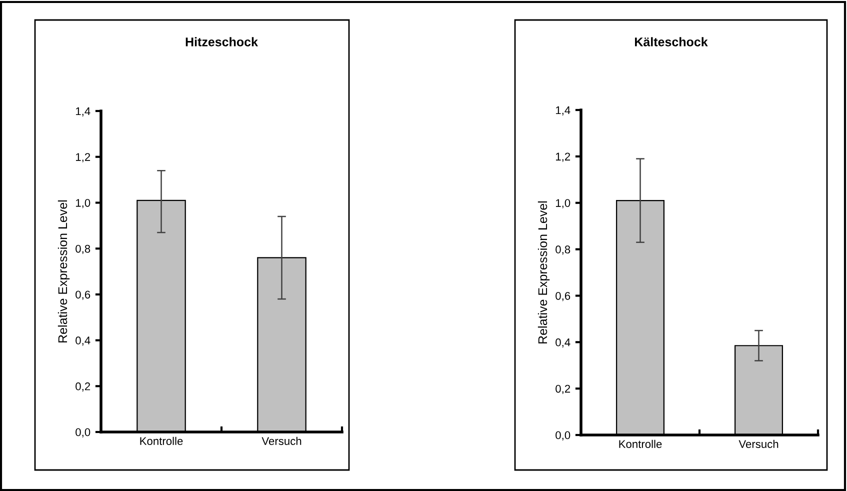 The width and height of the screenshot is (847, 491). What do you see at coordinates (671, 41) in the screenshot?
I see `chart-title: Kälteschock` at bounding box center [671, 41].